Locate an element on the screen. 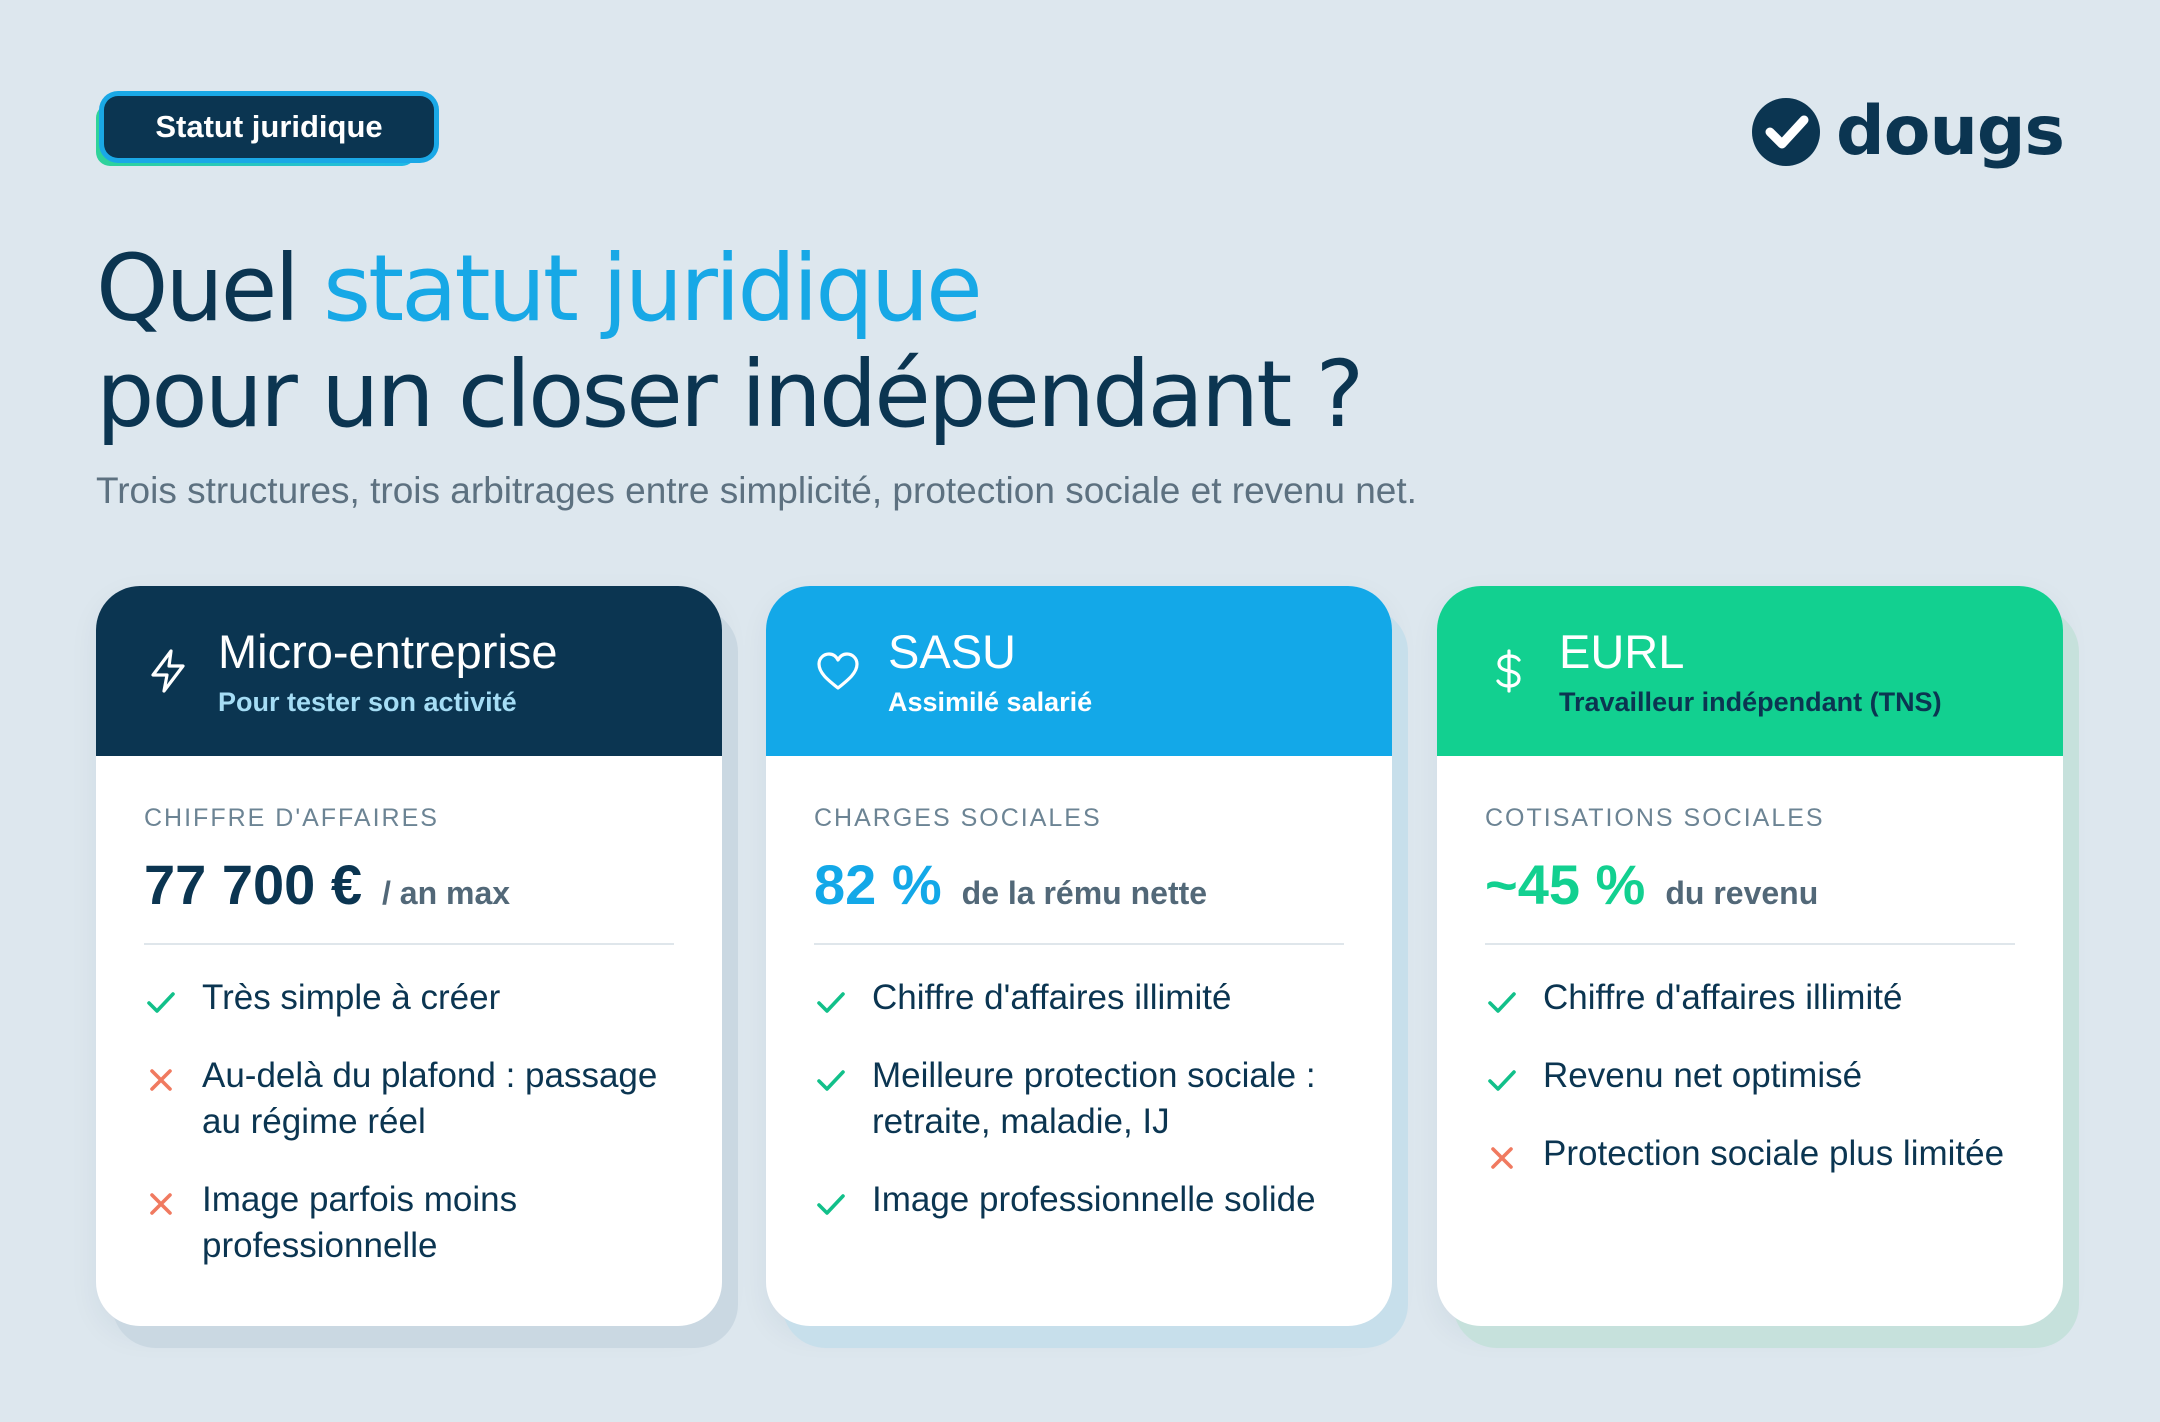  card-subtitle: Pour tester son activité is located at coordinates (367, 701).